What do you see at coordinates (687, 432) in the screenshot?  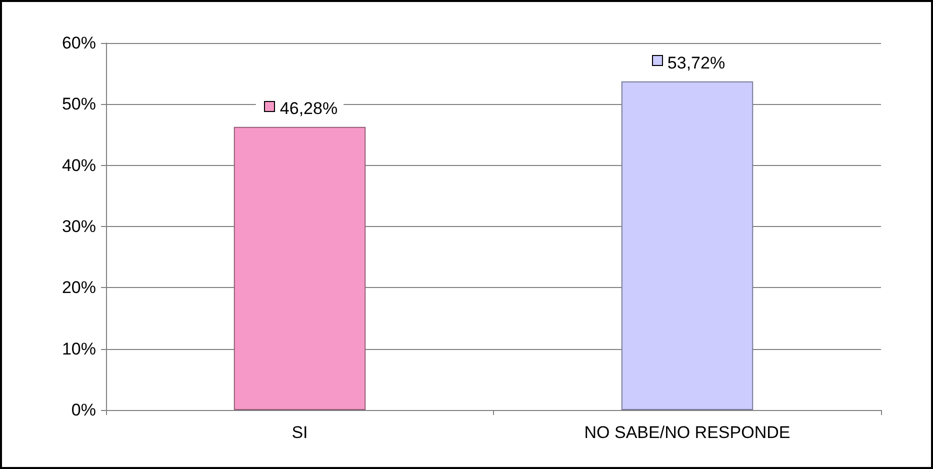 I see `x-tick-label: NO SABE/NO RESPONDE` at bounding box center [687, 432].